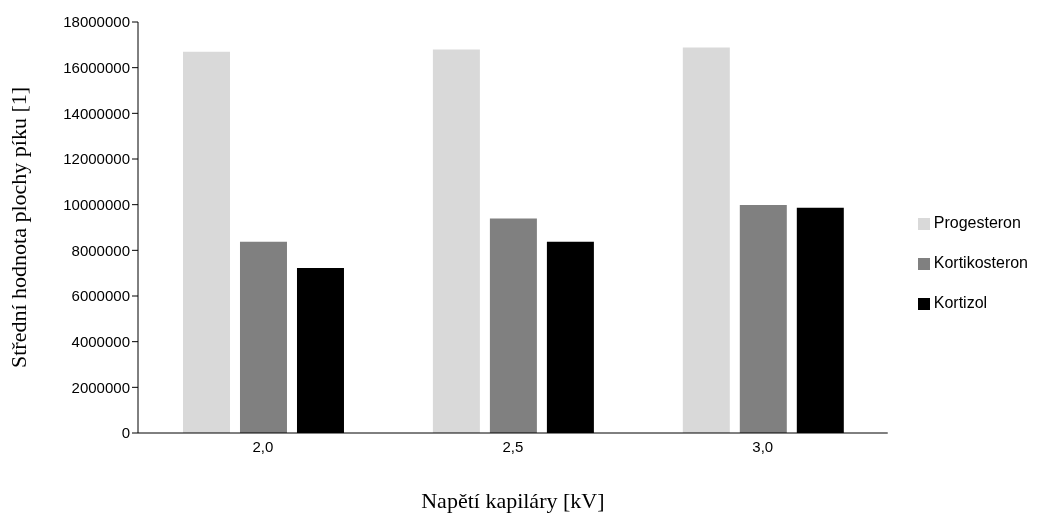 The width and height of the screenshot is (1062, 529). I want to click on x-tick-label: 3,0, so click(763, 446).